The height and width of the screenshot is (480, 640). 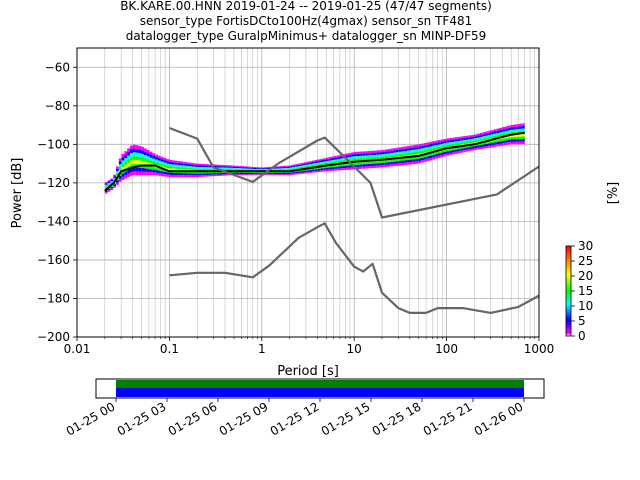 What do you see at coordinates (539, 349) in the screenshot?
I see `x-tick-label: 1000` at bounding box center [539, 349].